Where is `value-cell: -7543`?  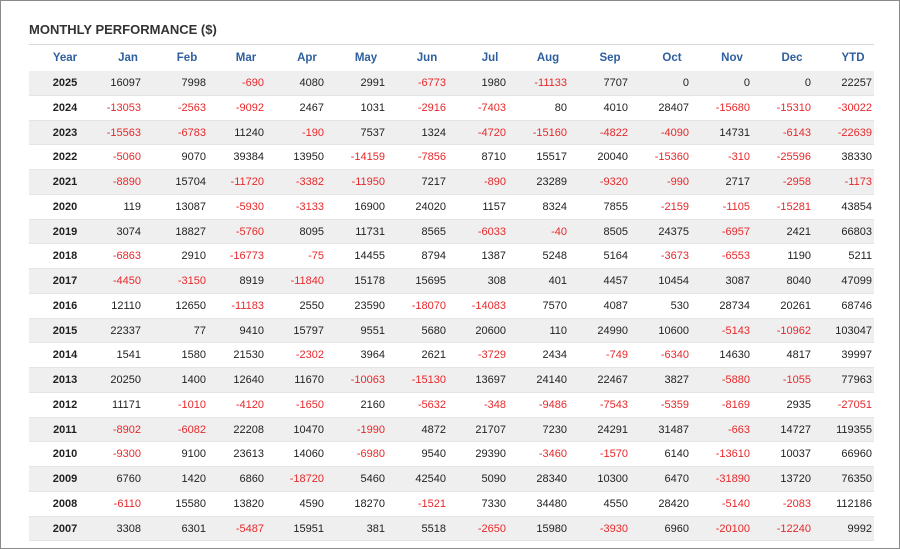 value-cell: -7543 is located at coordinates (613, 404).